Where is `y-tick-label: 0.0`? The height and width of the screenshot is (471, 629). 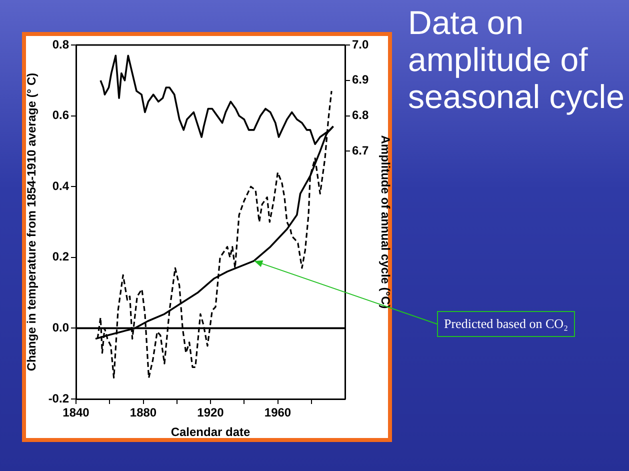 y-tick-label: 0.0 is located at coordinates (61, 327).